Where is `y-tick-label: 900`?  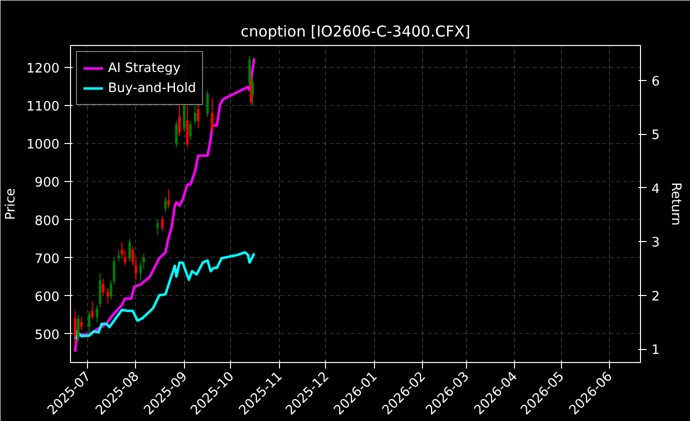 y-tick-label: 900 is located at coordinates (47, 183).